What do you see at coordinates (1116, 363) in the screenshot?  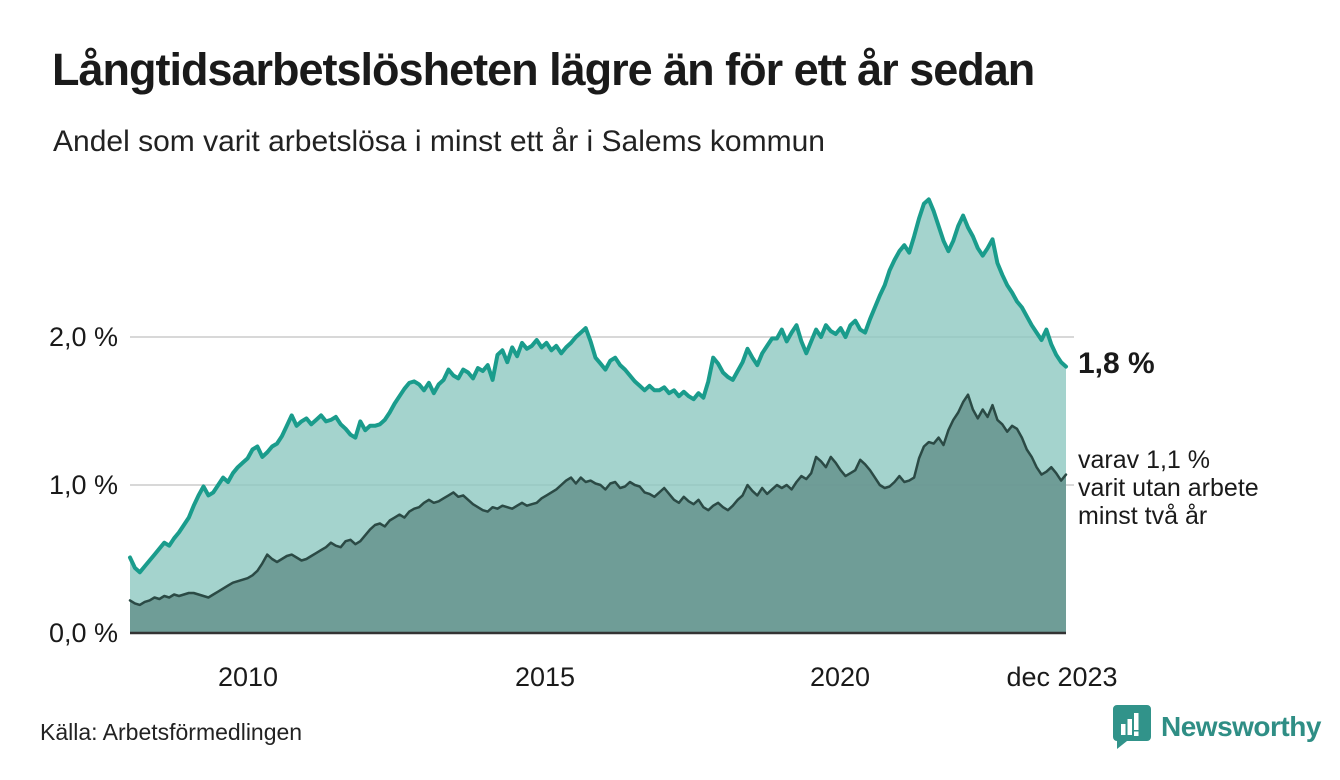 I see `end-value-annotation: 1,8 %` at bounding box center [1116, 363].